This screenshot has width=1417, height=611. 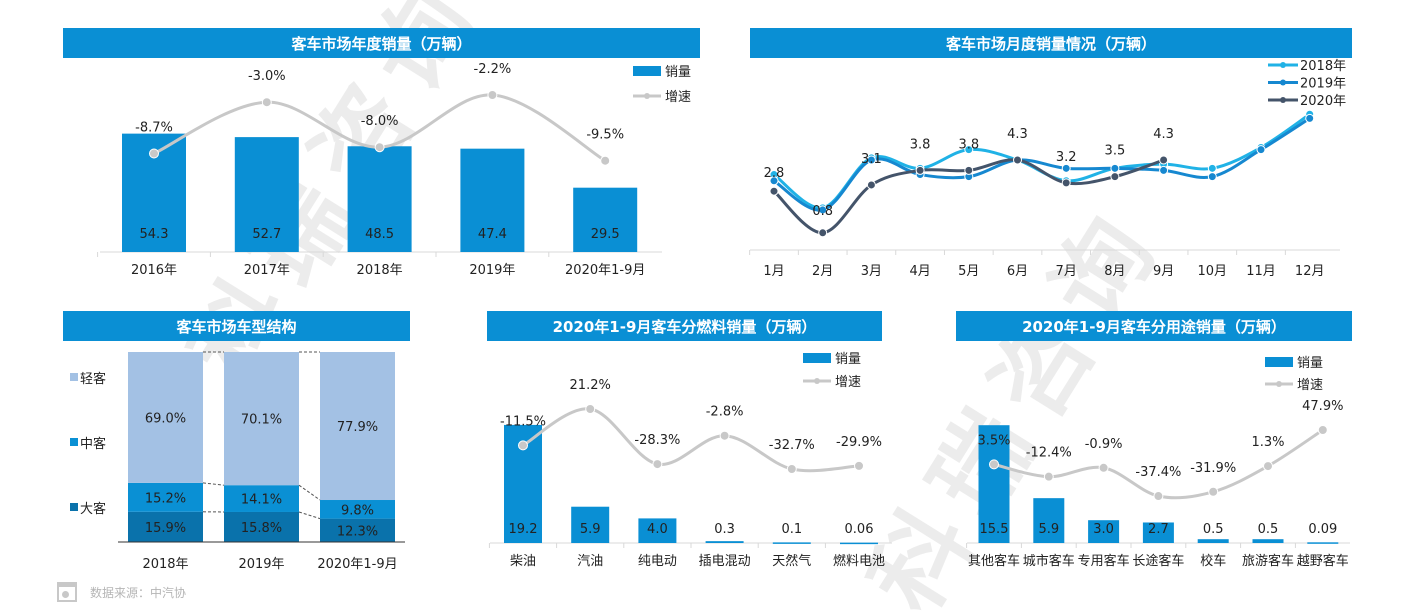 I want to click on chart-title-fuel: 2020年1-9月客车分燃料销量（万辆）, so click(x=684, y=326).